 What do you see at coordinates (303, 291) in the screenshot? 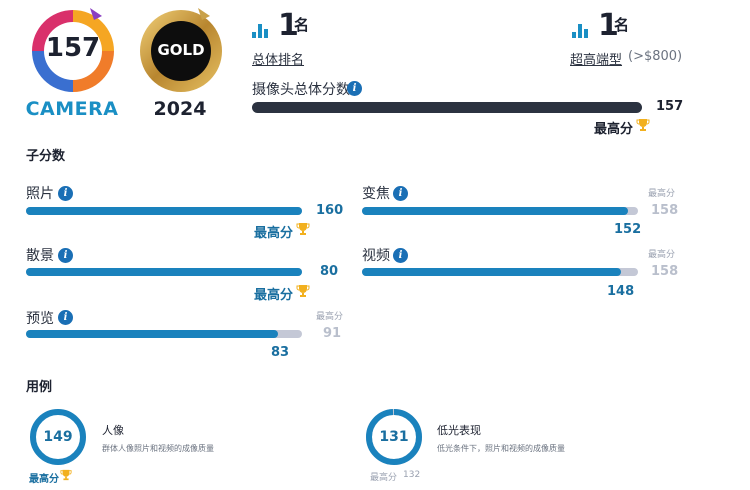
I see `bokeh-trophy-icon` at bounding box center [303, 291].